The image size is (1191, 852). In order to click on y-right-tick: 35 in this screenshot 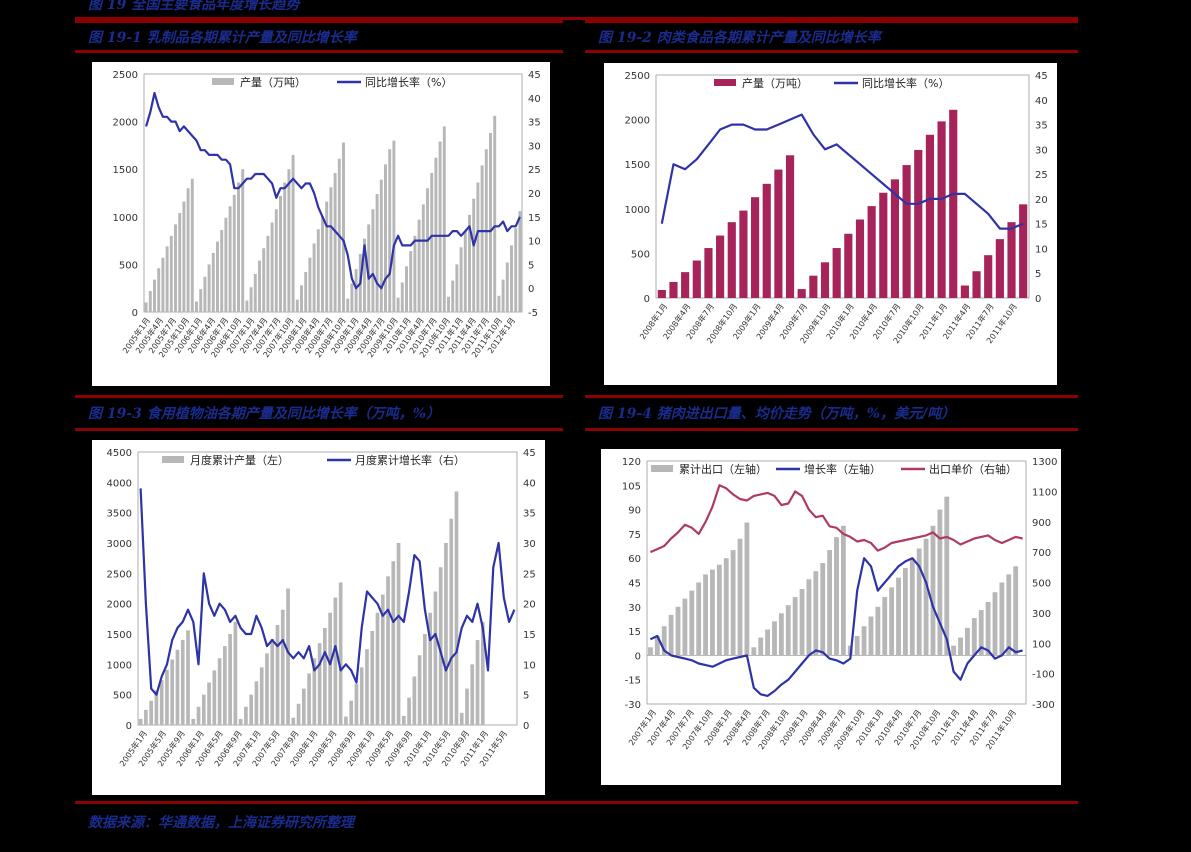, I will do `click(1041, 126)`.